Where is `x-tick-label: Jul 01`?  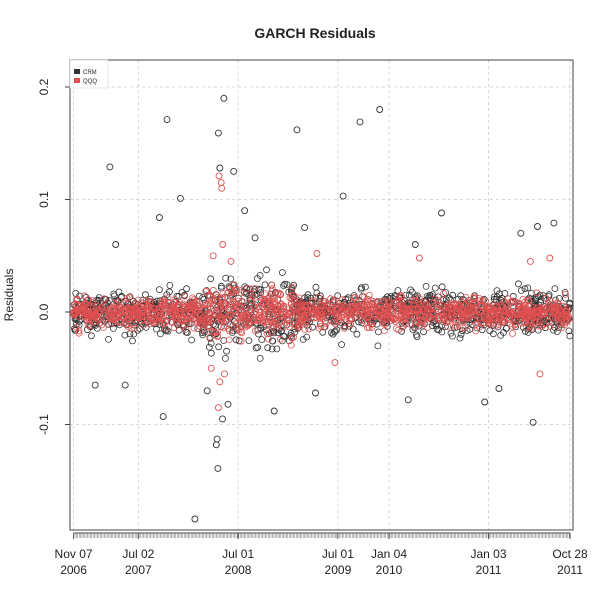 x-tick-label: Jul 01 is located at coordinates (338, 554).